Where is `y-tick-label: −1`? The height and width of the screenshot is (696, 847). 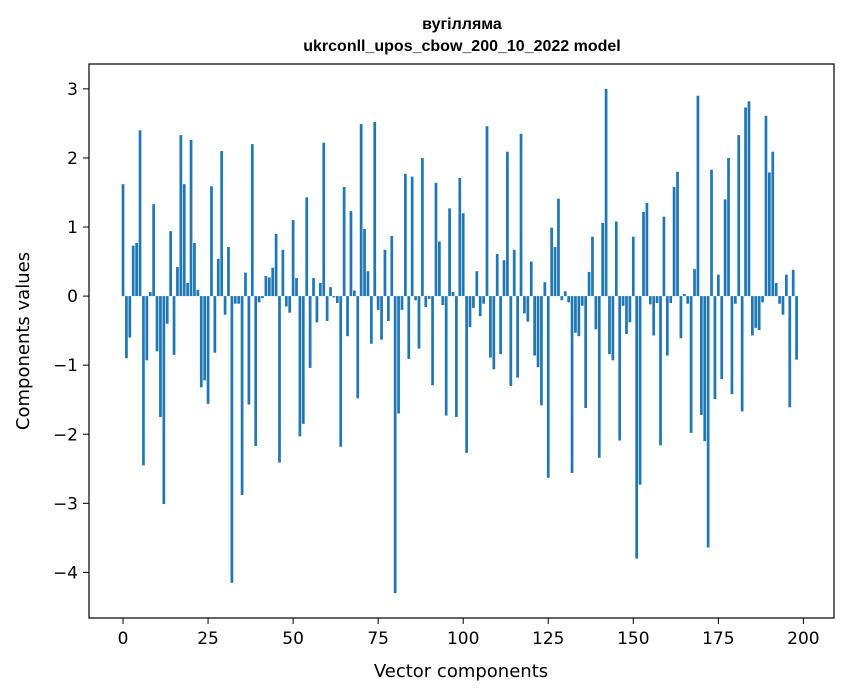 y-tick-label: −1 is located at coordinates (65, 366).